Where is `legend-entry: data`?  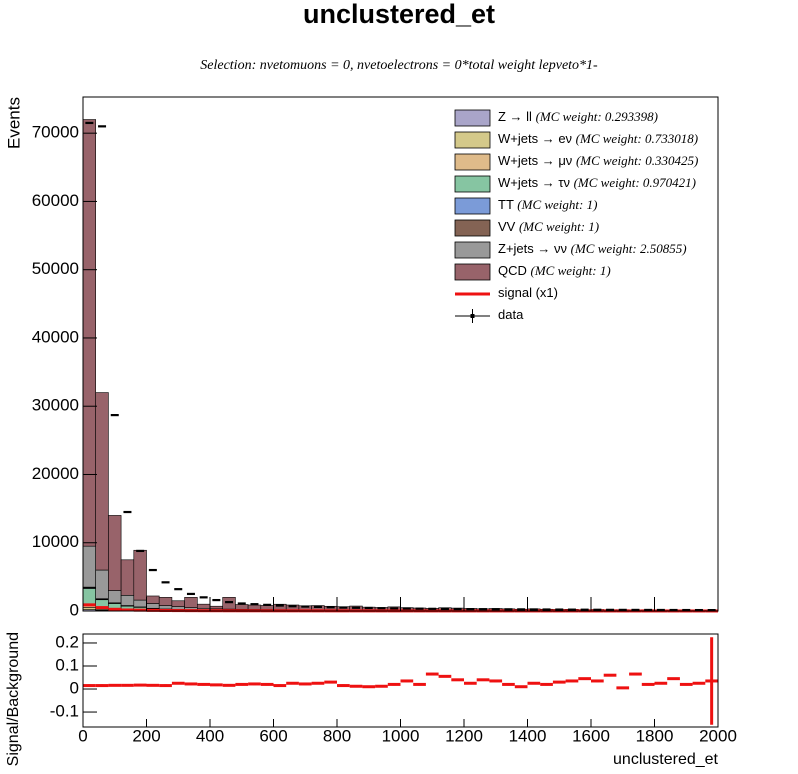 legend-entry: data is located at coordinates (511, 314).